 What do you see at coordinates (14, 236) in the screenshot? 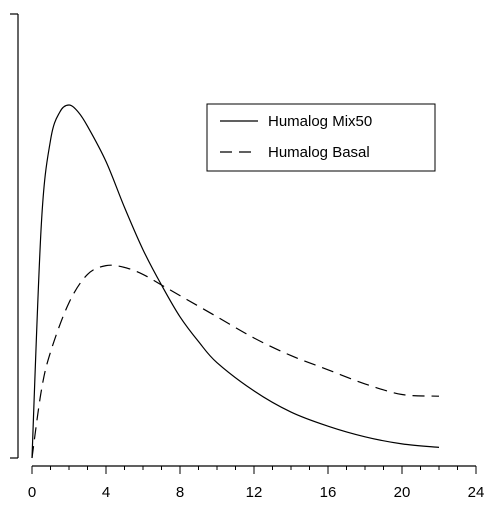
I see `y-axis` at bounding box center [14, 236].